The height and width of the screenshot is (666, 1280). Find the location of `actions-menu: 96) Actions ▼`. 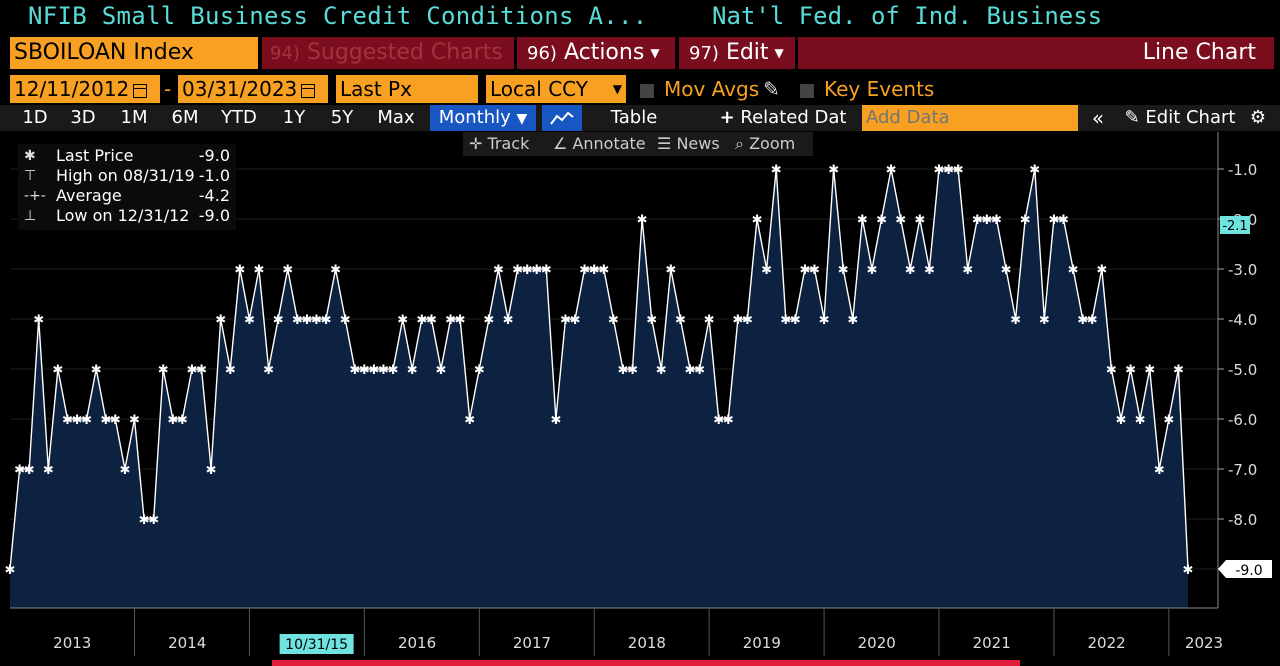

actions-menu: 96) Actions ▼ is located at coordinates (596, 53).